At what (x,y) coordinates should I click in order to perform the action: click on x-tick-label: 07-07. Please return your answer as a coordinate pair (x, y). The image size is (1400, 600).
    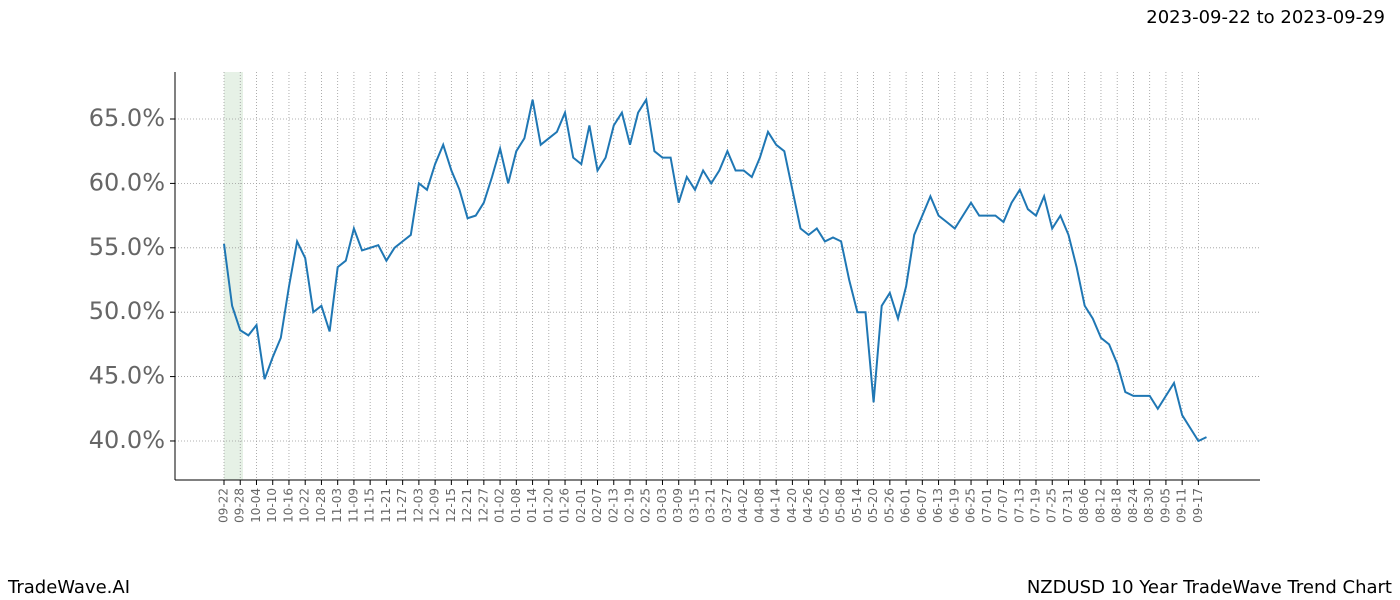
    Looking at the image, I should click on (1003, 505).